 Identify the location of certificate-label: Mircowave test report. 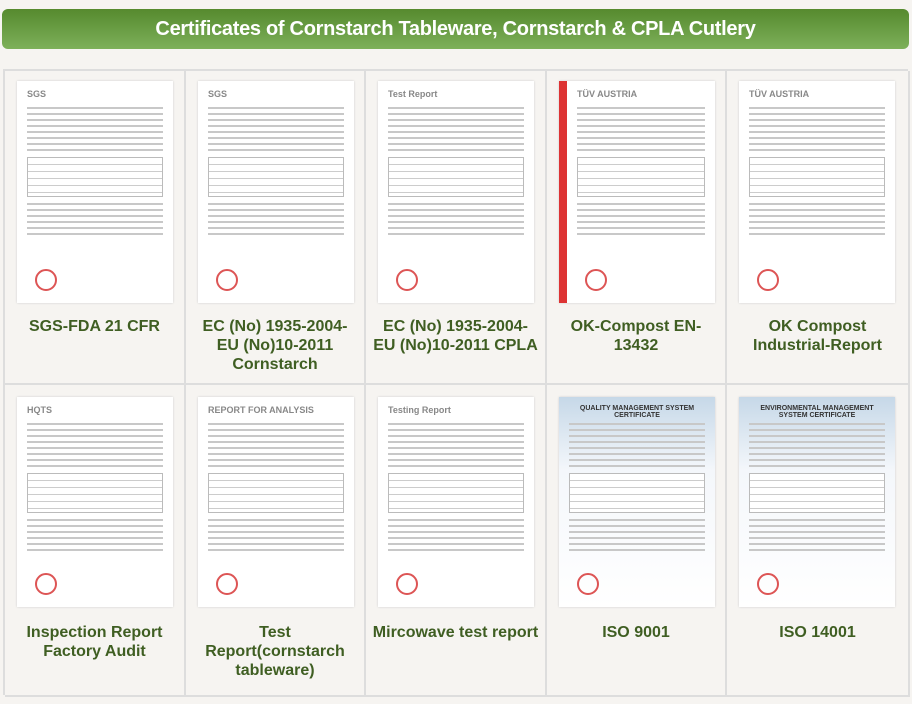
(455, 632).